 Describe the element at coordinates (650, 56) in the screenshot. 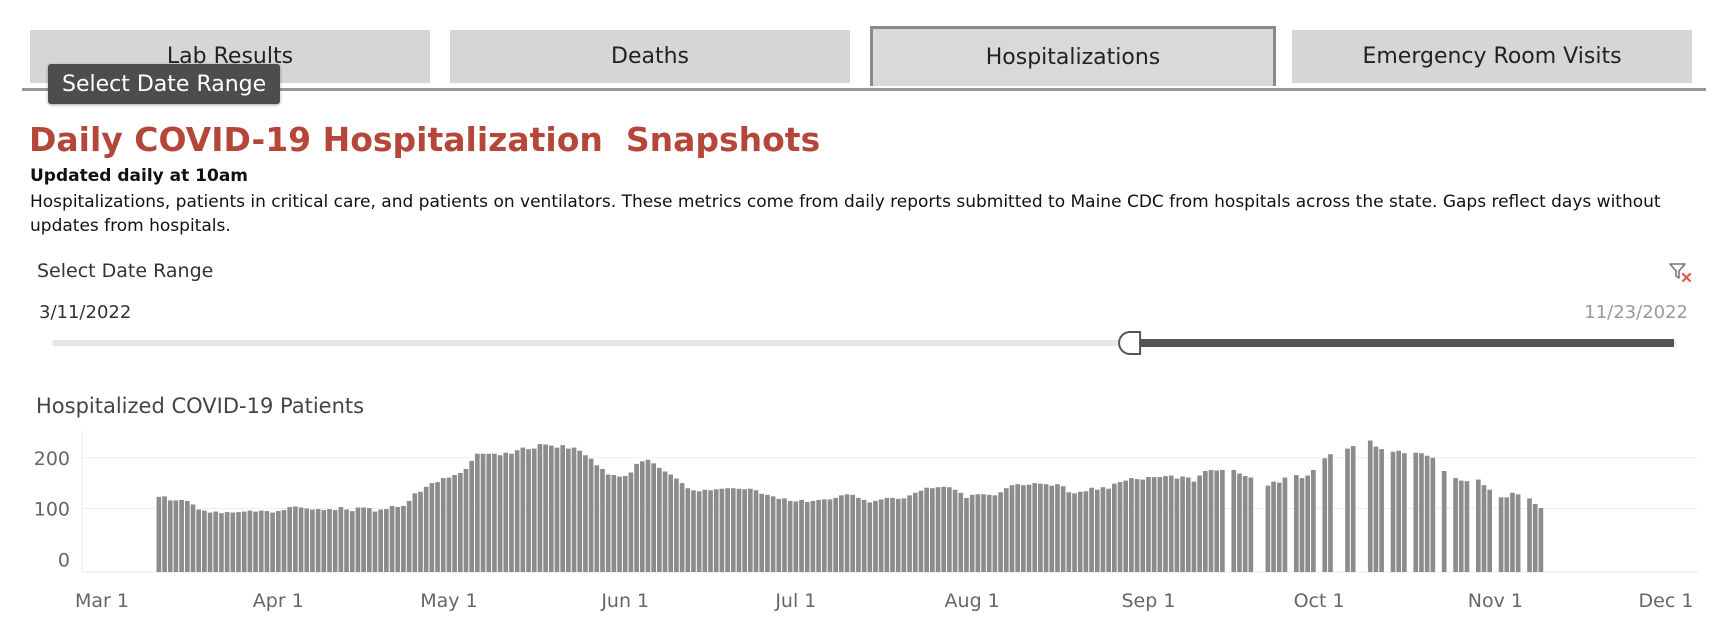

I see `tab-deaths: Deaths` at that location.